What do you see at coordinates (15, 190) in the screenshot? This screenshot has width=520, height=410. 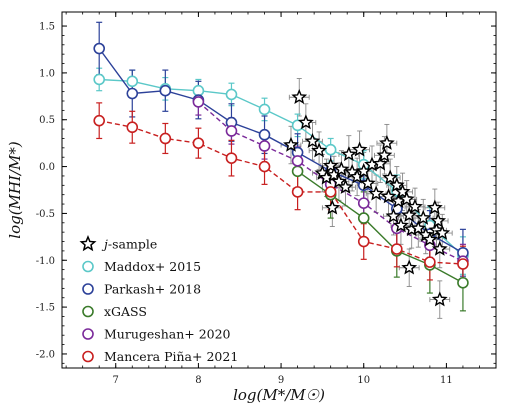 I see `y-axis-label: log(MHI/M*)` at bounding box center [15, 190].